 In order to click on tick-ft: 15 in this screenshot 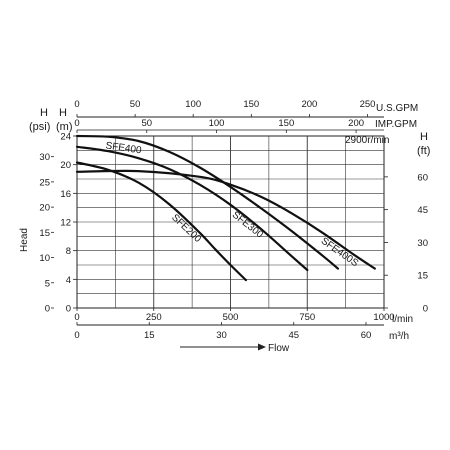, I will do `click(422, 276)`.